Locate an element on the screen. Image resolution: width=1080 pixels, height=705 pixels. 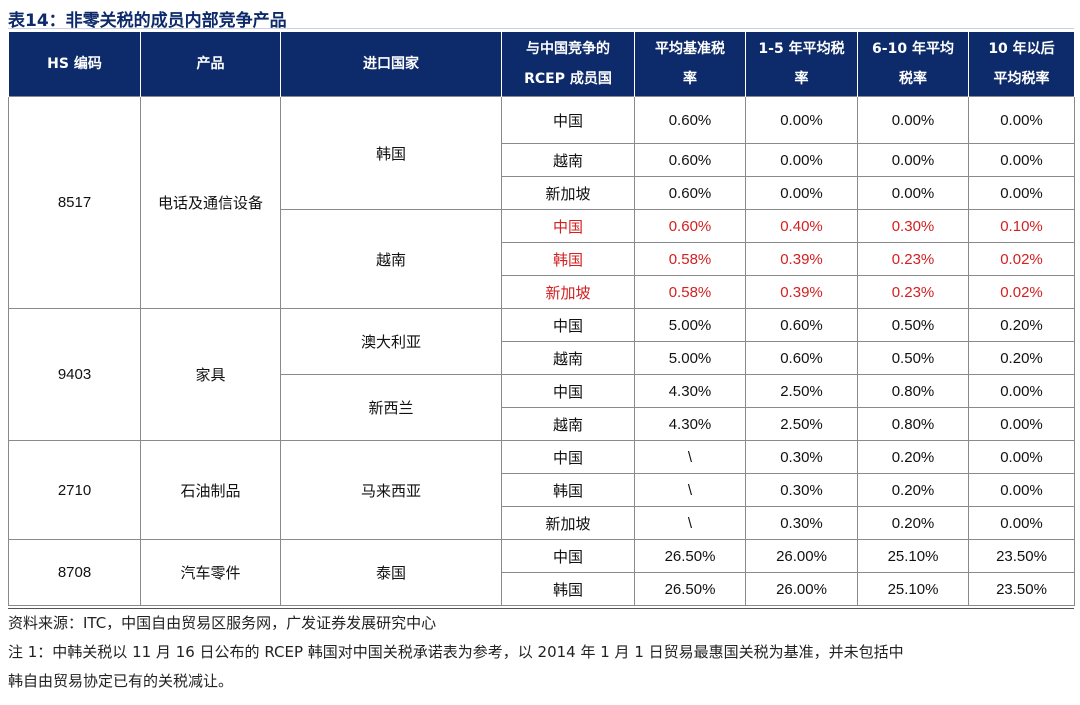
competitor-country: 新加坡 is located at coordinates (568, 523).